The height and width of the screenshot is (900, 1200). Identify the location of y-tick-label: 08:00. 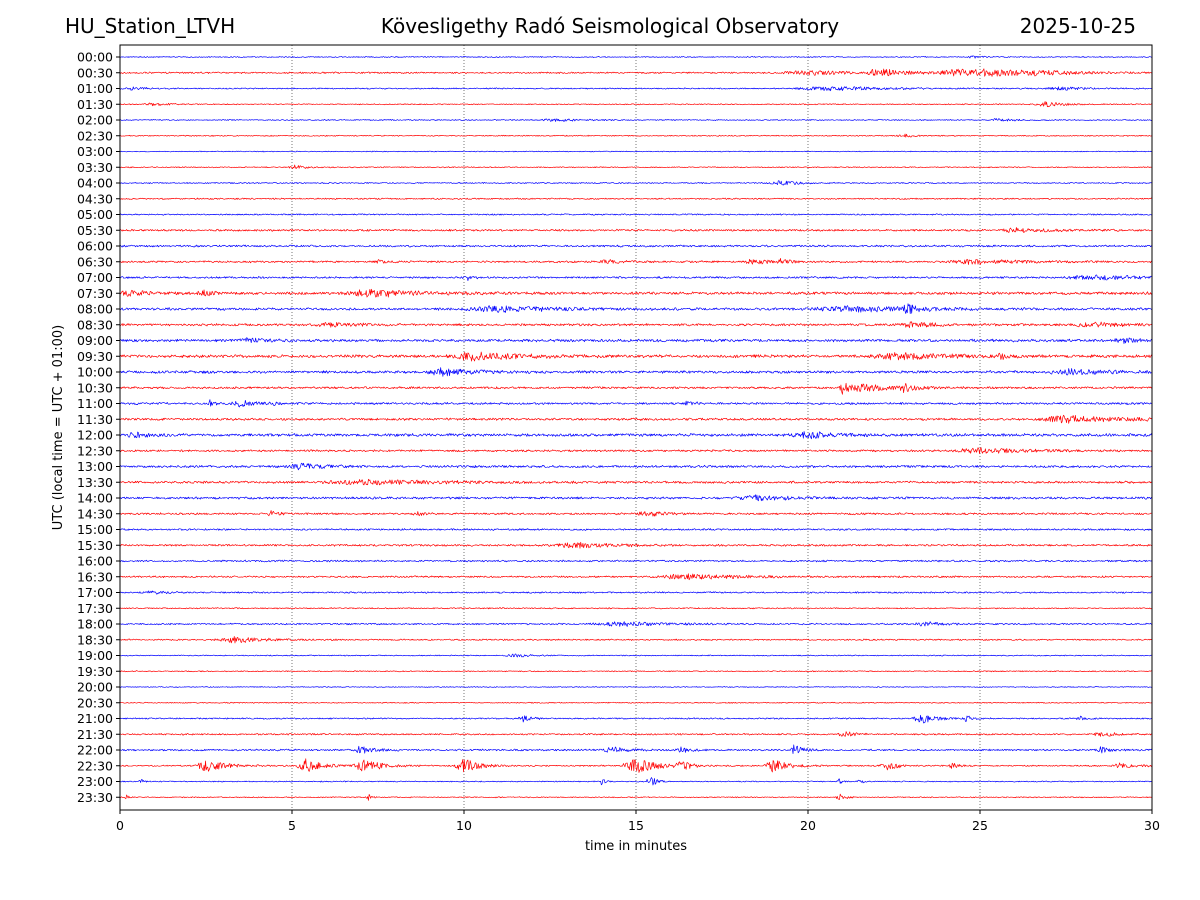
(95, 309).